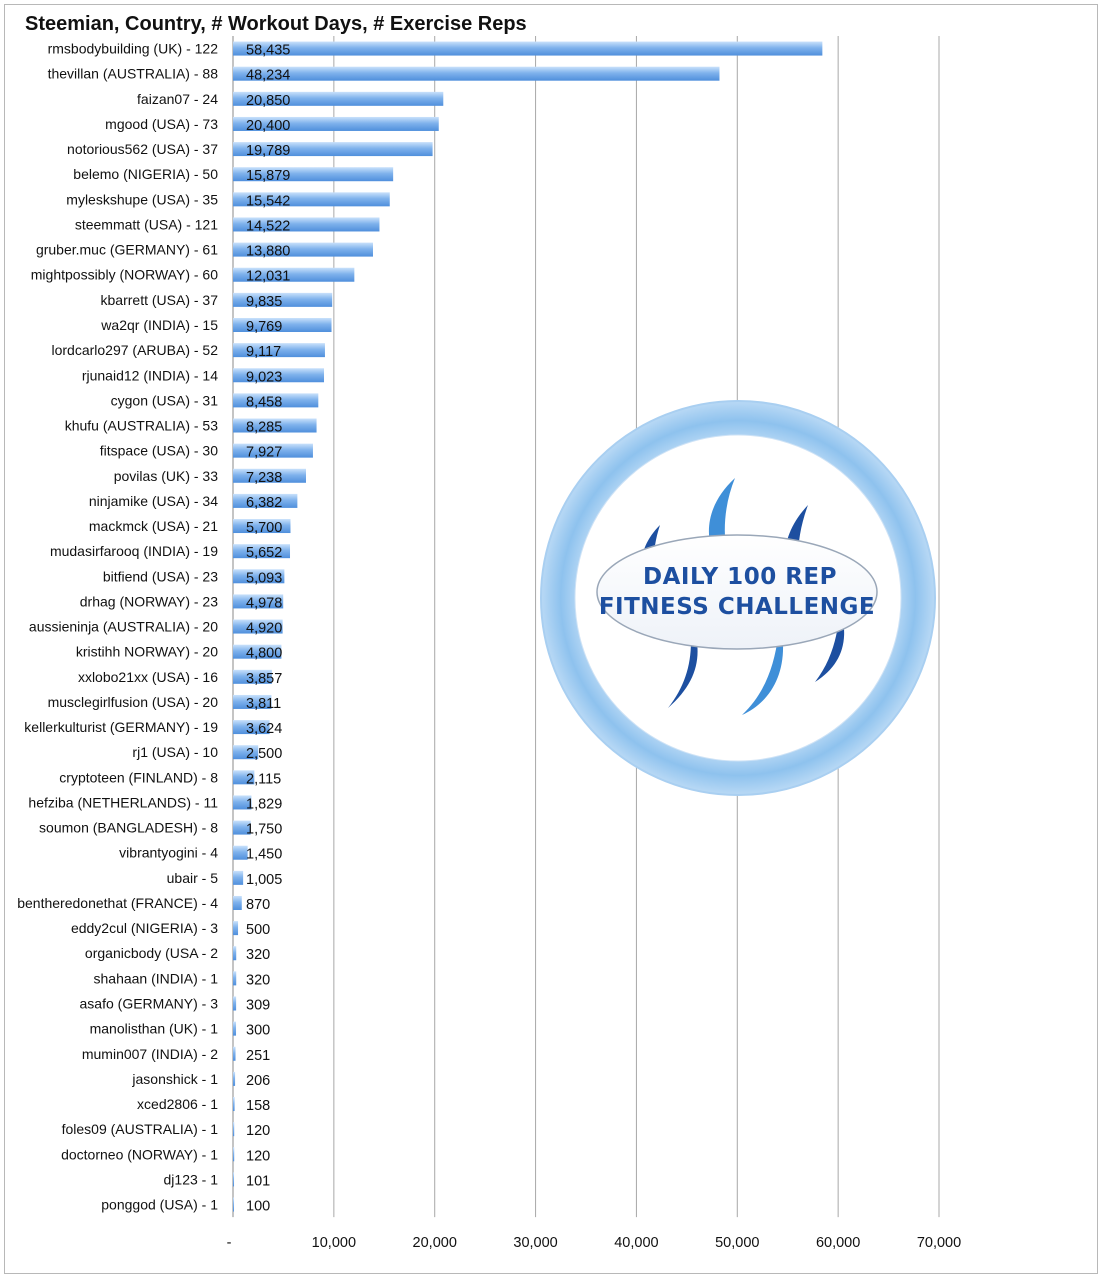 The image size is (1104, 1280). Describe the element at coordinates (264, 428) in the screenshot. I see `data-label: 8,285` at that location.